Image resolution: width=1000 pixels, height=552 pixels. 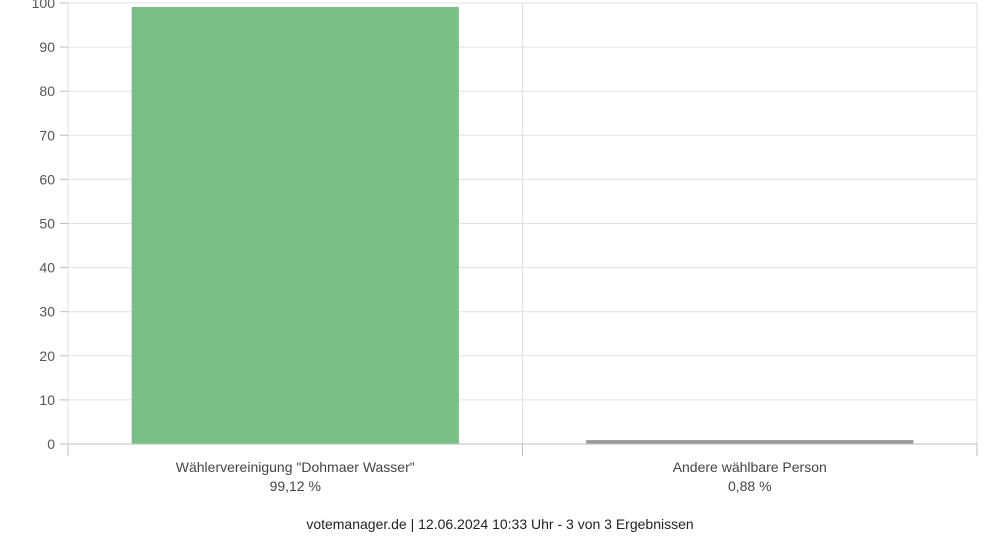 What do you see at coordinates (47, 400) in the screenshot?
I see `y-tick-label-10: 10` at bounding box center [47, 400].